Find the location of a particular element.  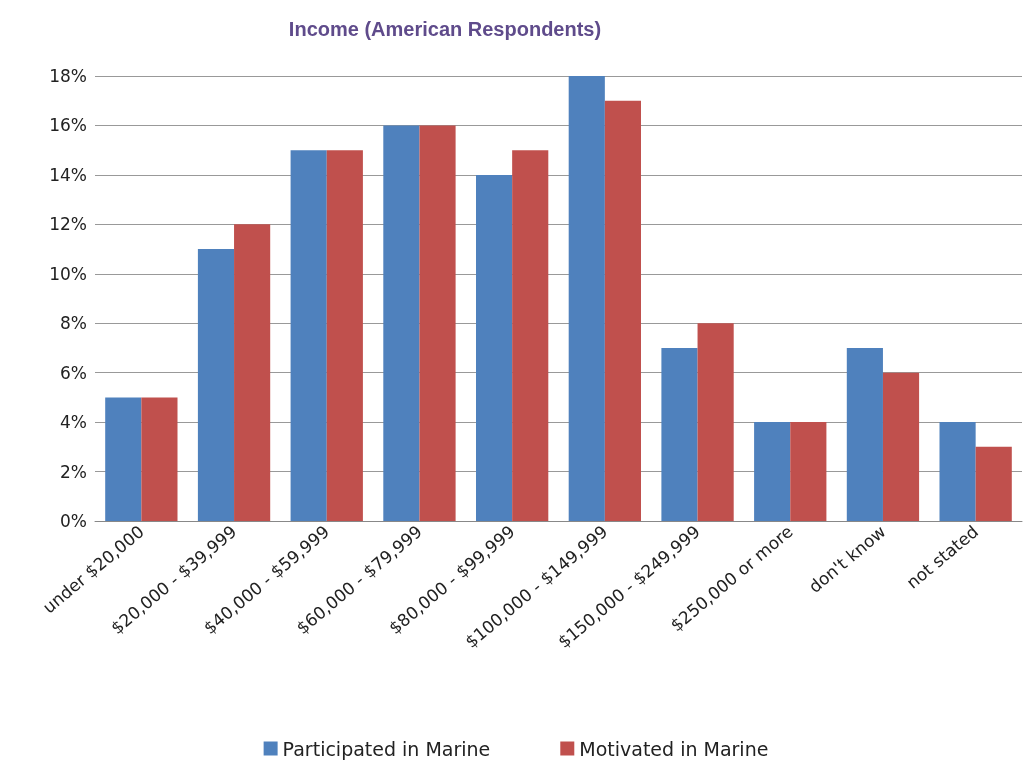

y-tick-label: 14% is located at coordinates (68, 174).